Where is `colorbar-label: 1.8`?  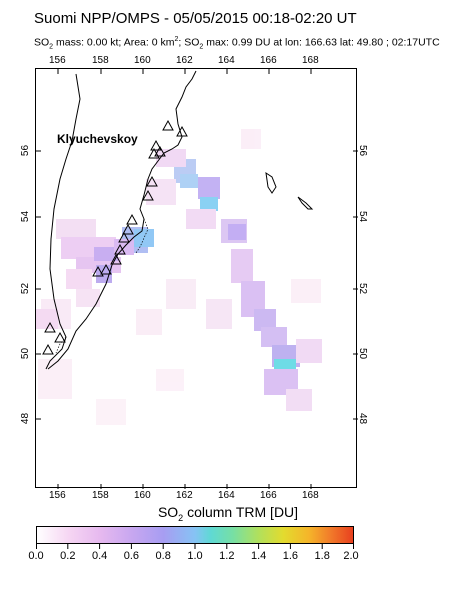
colorbar-label: 1.8 is located at coordinates (322, 556).